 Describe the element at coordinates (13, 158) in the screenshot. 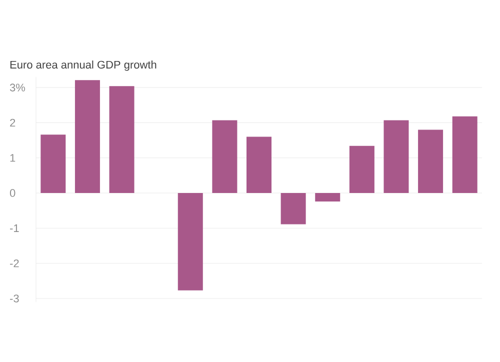

I see `y-tick-label: 1` at that location.